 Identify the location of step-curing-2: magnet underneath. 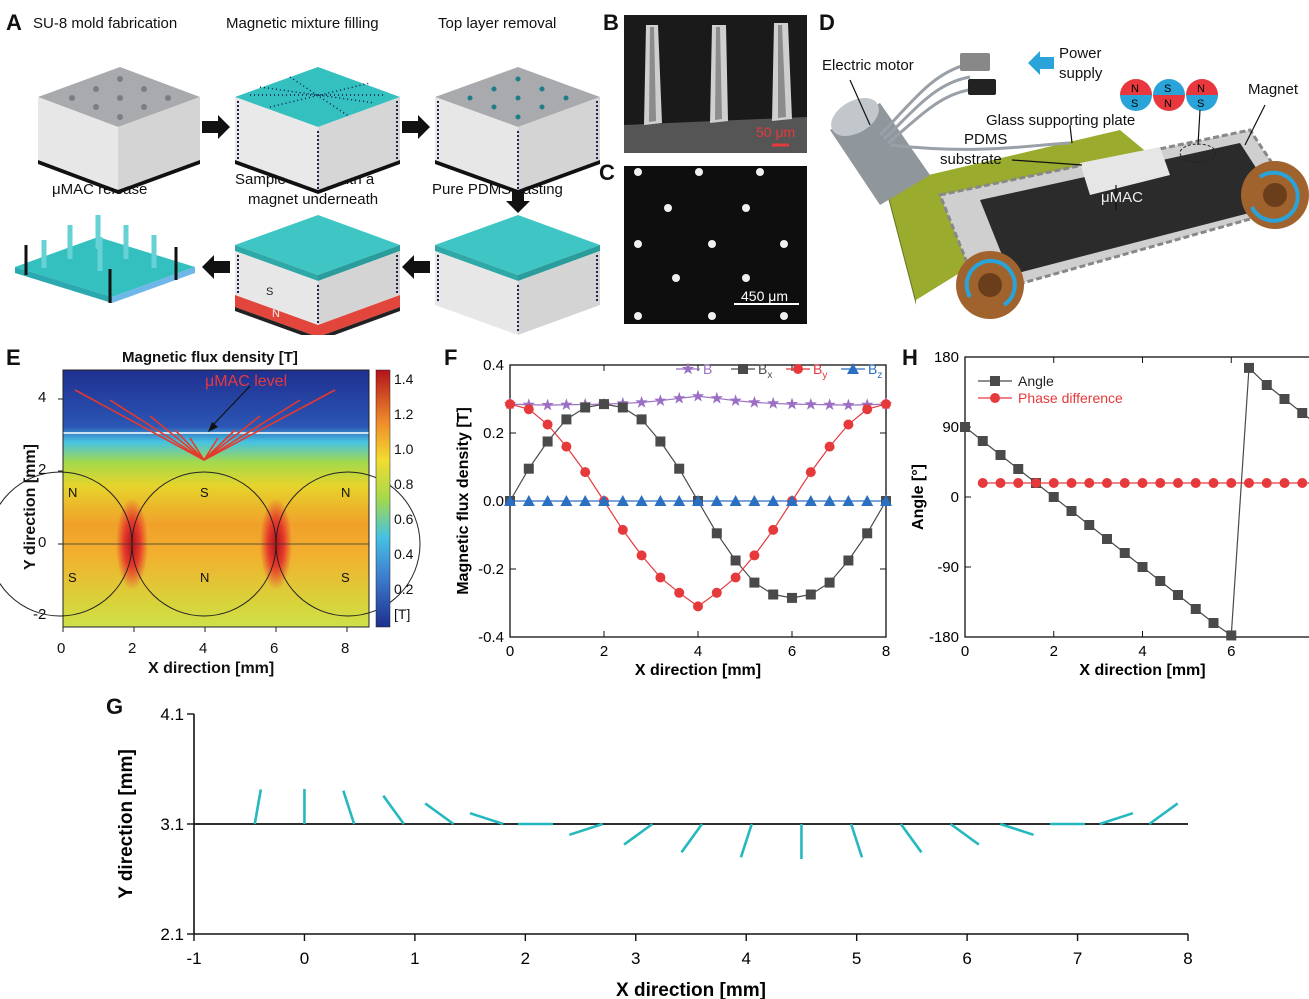
(313, 199).